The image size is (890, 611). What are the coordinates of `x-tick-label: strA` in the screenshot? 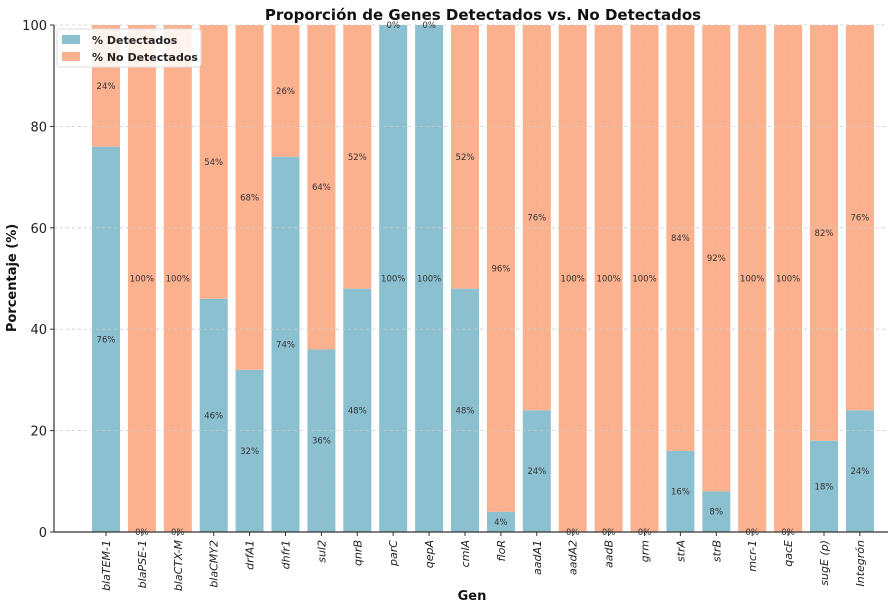 It's located at (680, 551).